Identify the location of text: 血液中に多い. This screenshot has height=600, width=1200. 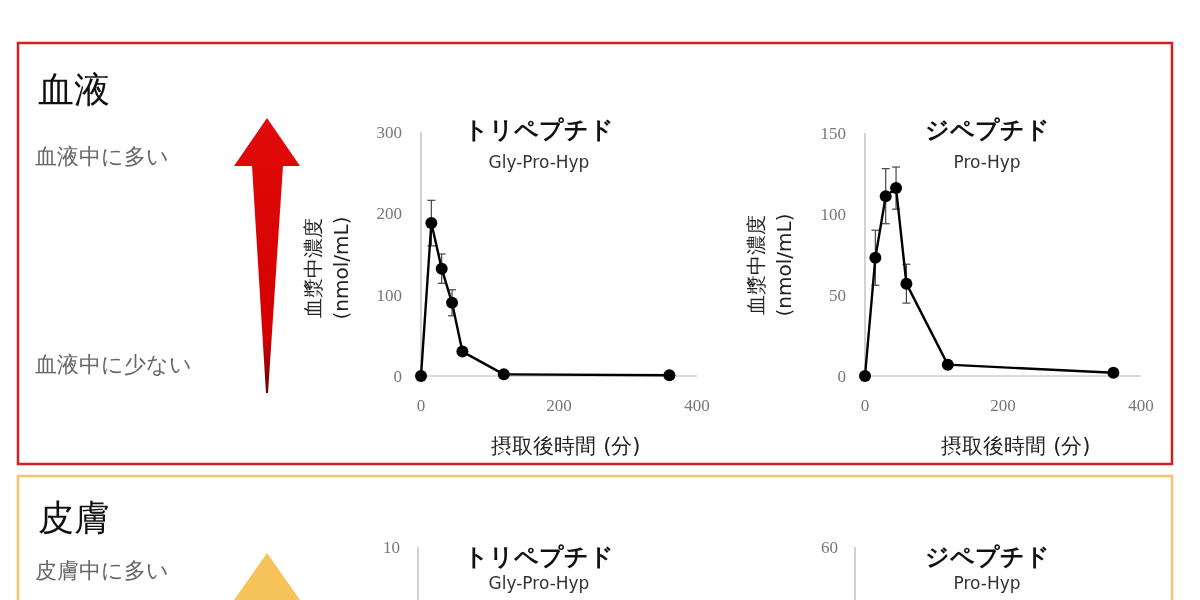
(102, 156).